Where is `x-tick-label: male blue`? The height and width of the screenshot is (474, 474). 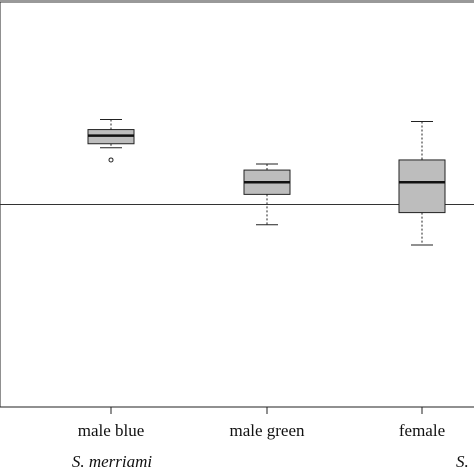
x-tick-label: male blue is located at coordinates (111, 430).